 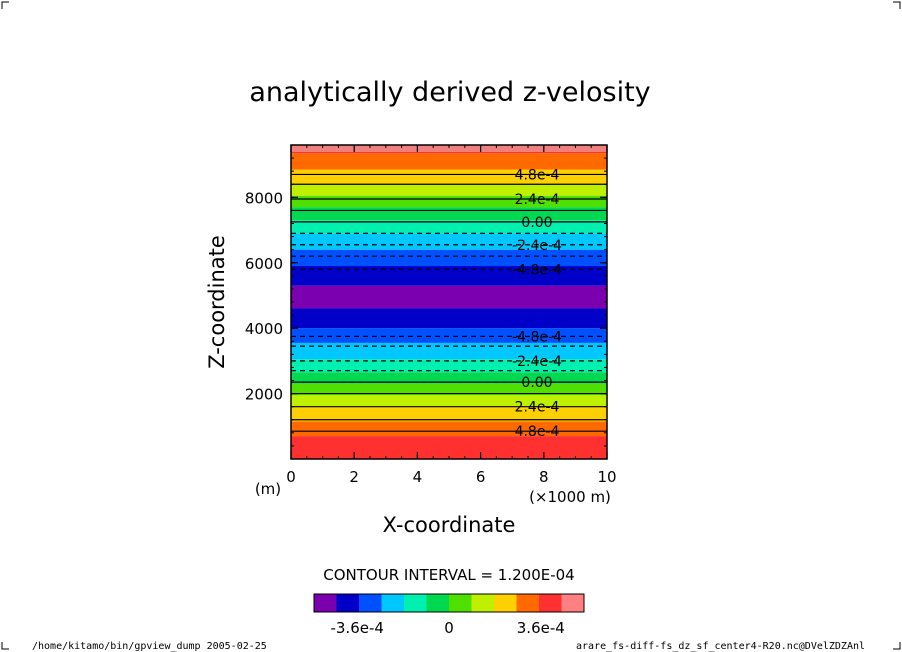 What do you see at coordinates (541, 628) in the screenshot?
I see `colorbar-tick-label-2: 3.6e-4` at bounding box center [541, 628].